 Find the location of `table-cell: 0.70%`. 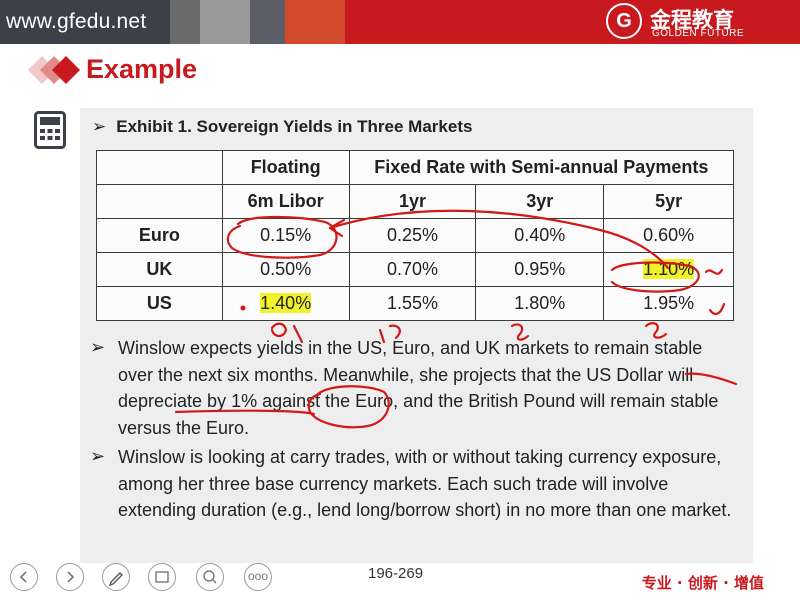

table-cell: 0.70% is located at coordinates (412, 269).